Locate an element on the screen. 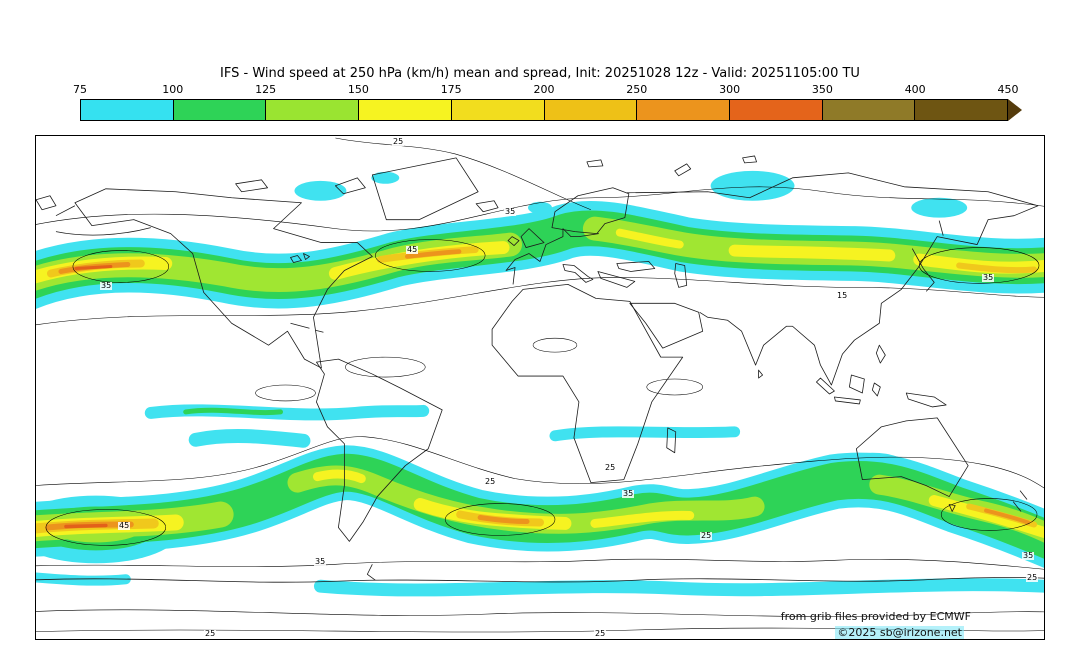 Image resolution: width=1080 pixels, height=658 pixels. colorbar-tick: 450 is located at coordinates (1008, 89).